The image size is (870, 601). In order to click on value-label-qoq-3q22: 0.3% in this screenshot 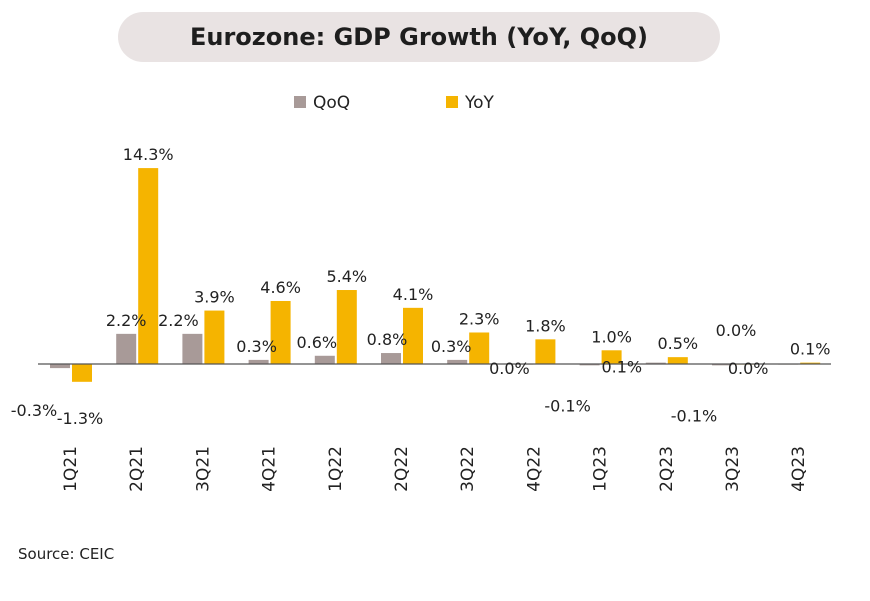, I will do `click(451, 346)`.